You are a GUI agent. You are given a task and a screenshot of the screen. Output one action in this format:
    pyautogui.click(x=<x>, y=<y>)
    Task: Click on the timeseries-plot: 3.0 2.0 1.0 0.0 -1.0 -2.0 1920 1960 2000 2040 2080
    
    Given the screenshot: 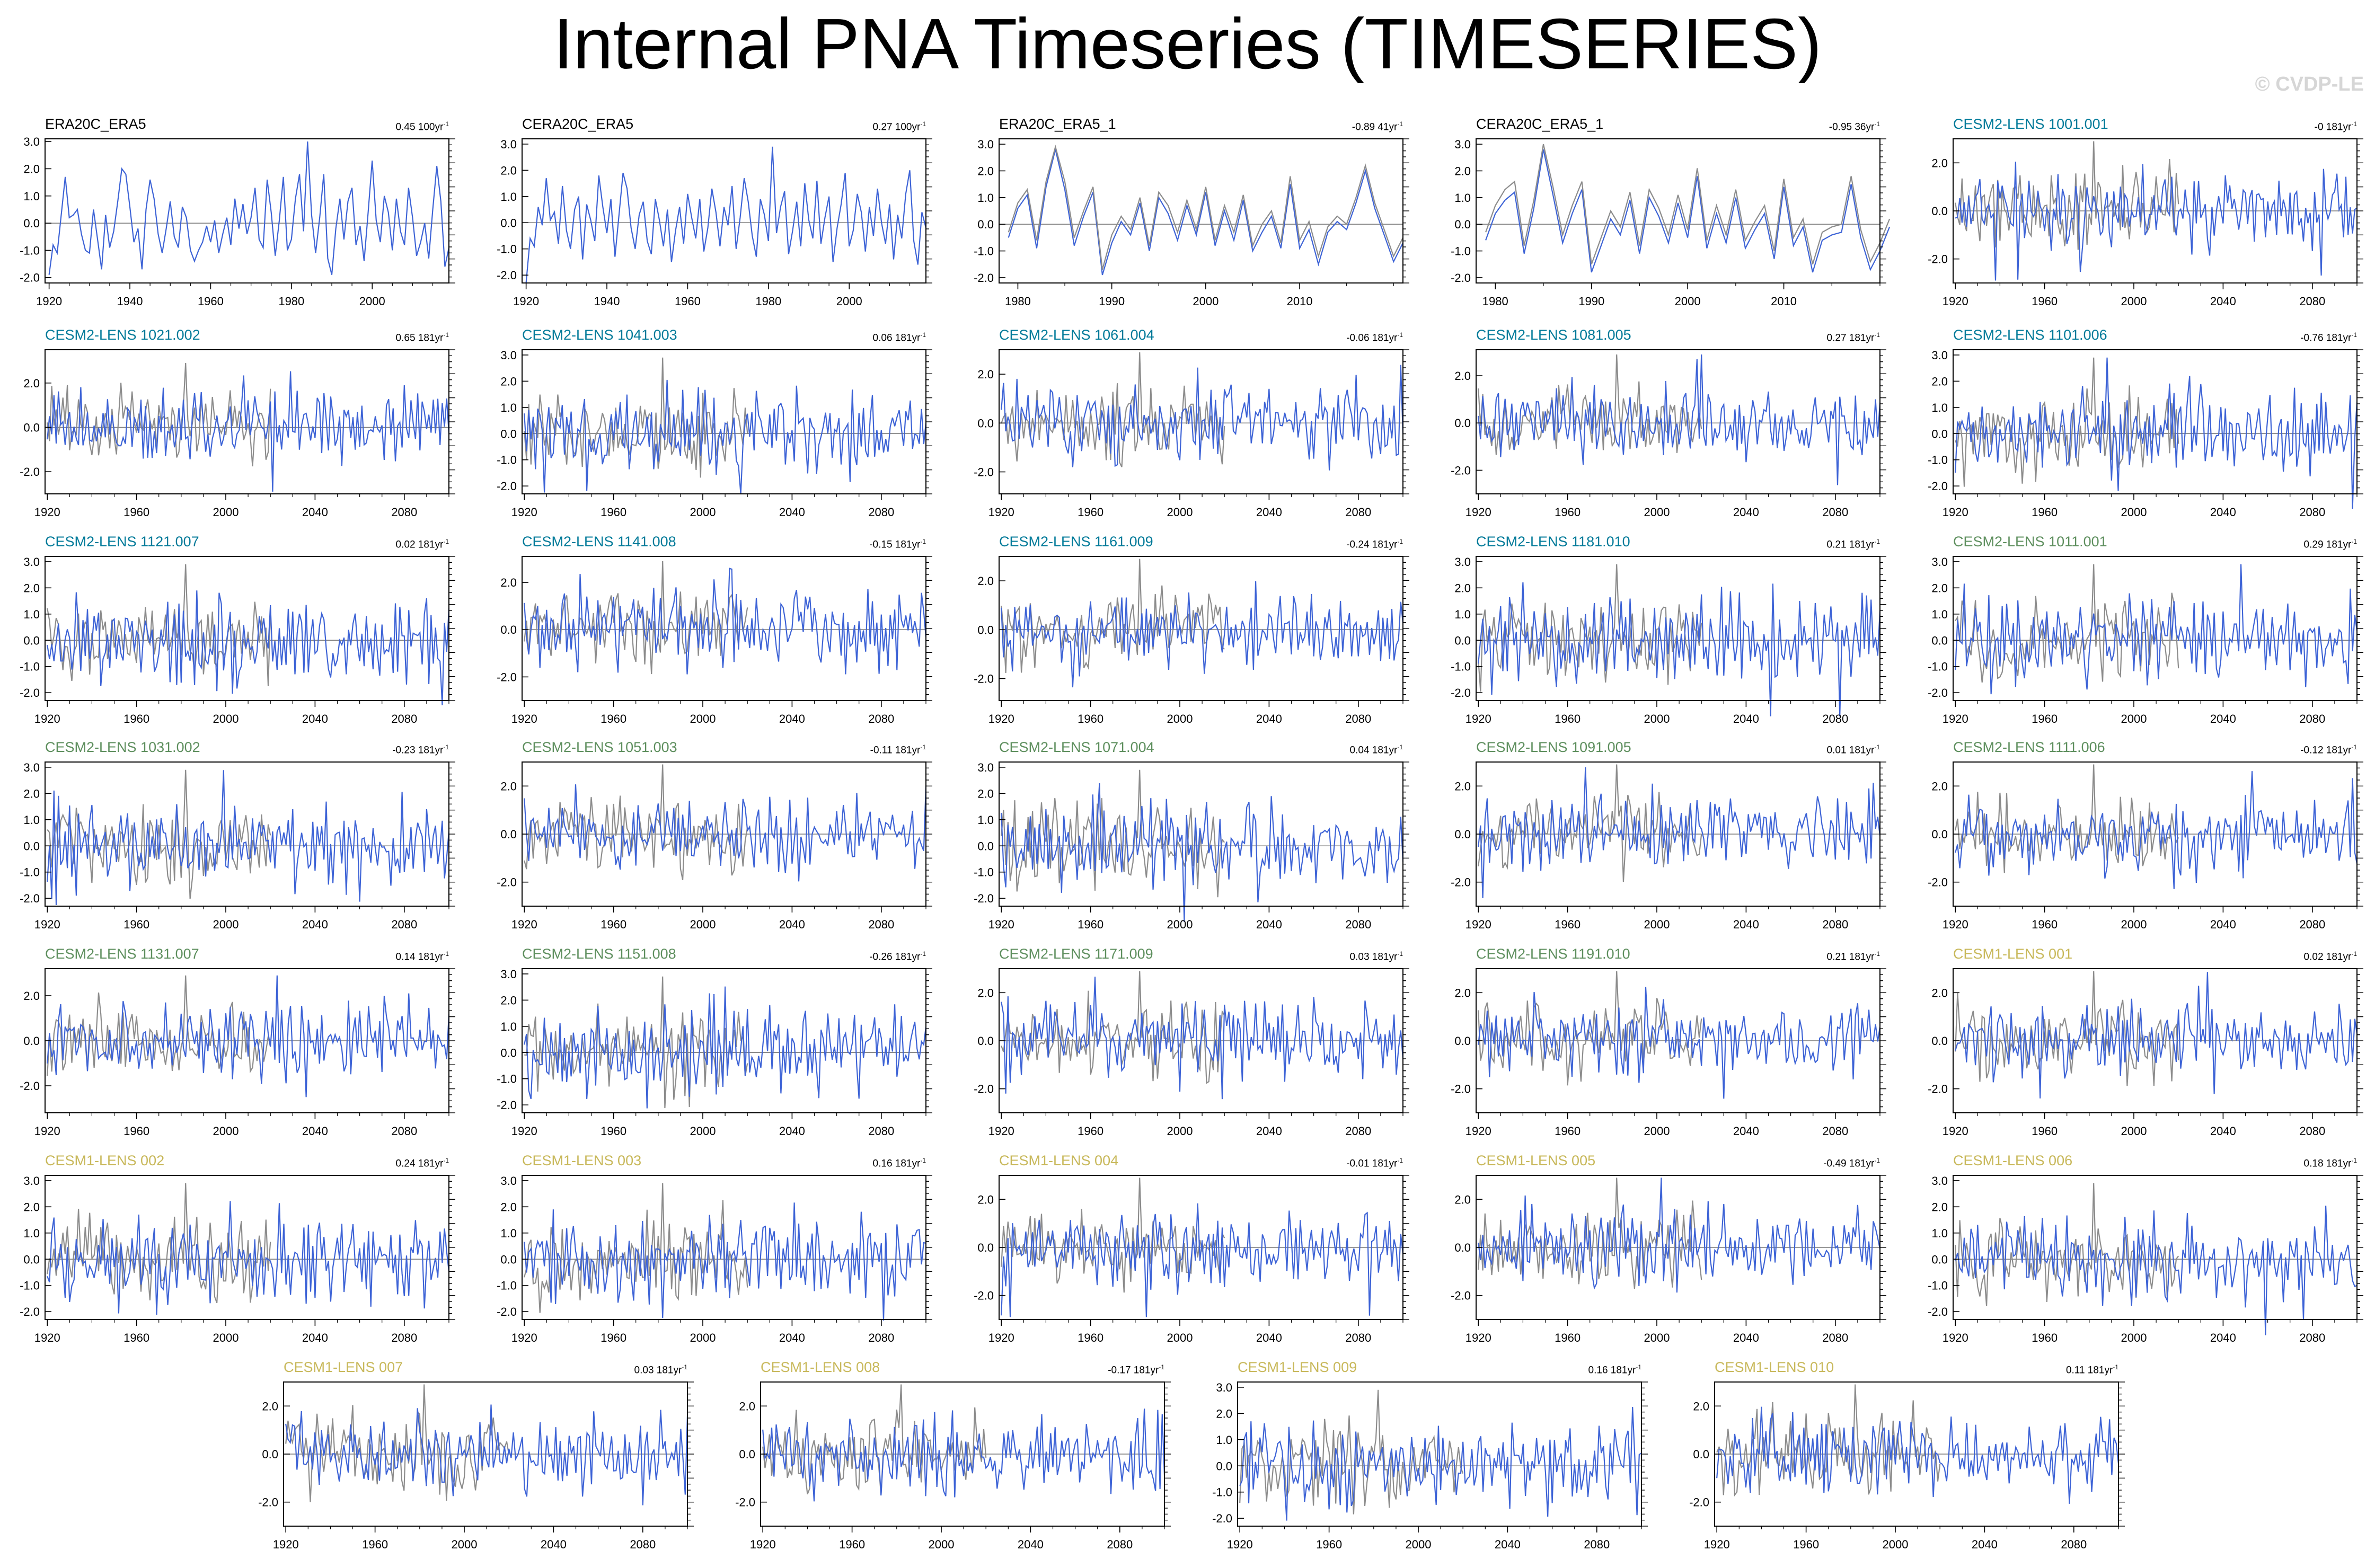 What is the action you would take?
    pyautogui.click(x=1191, y=846)
    